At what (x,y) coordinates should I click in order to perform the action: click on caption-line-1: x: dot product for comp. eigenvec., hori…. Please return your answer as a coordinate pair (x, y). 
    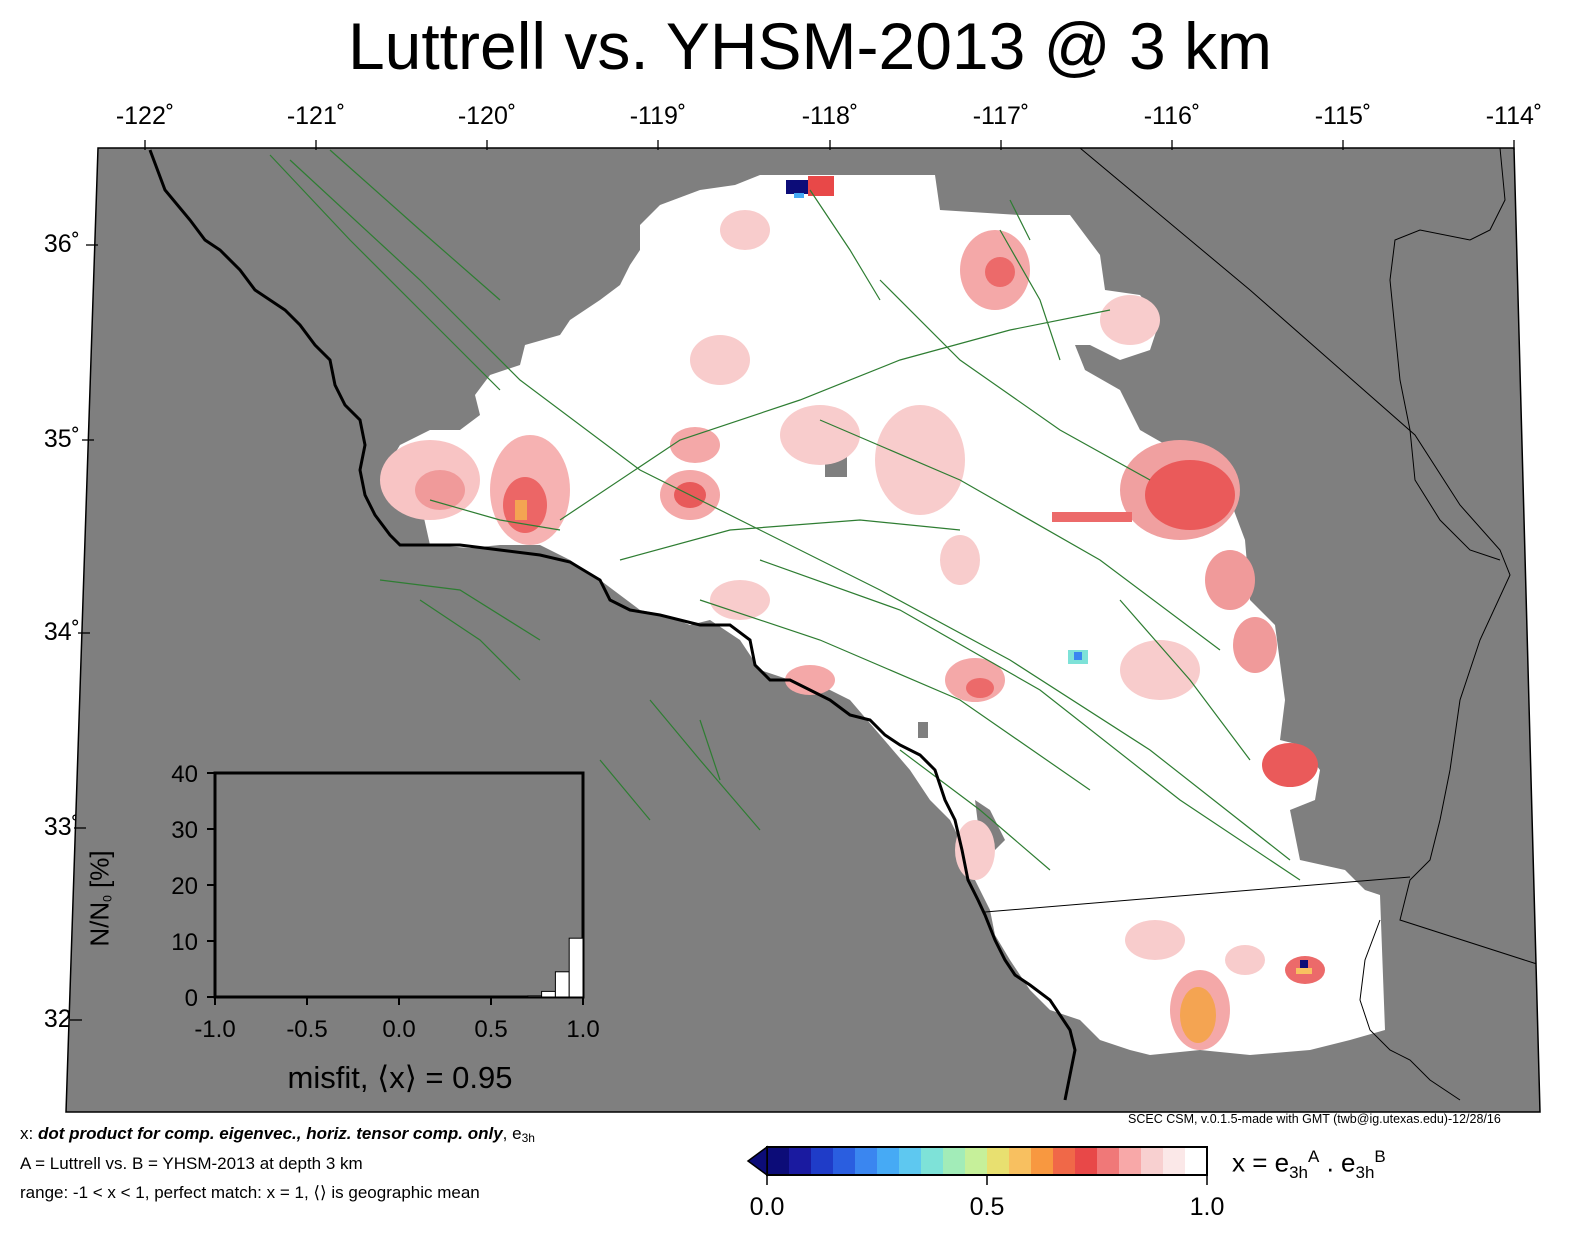
    Looking at the image, I should click on (277, 1134).